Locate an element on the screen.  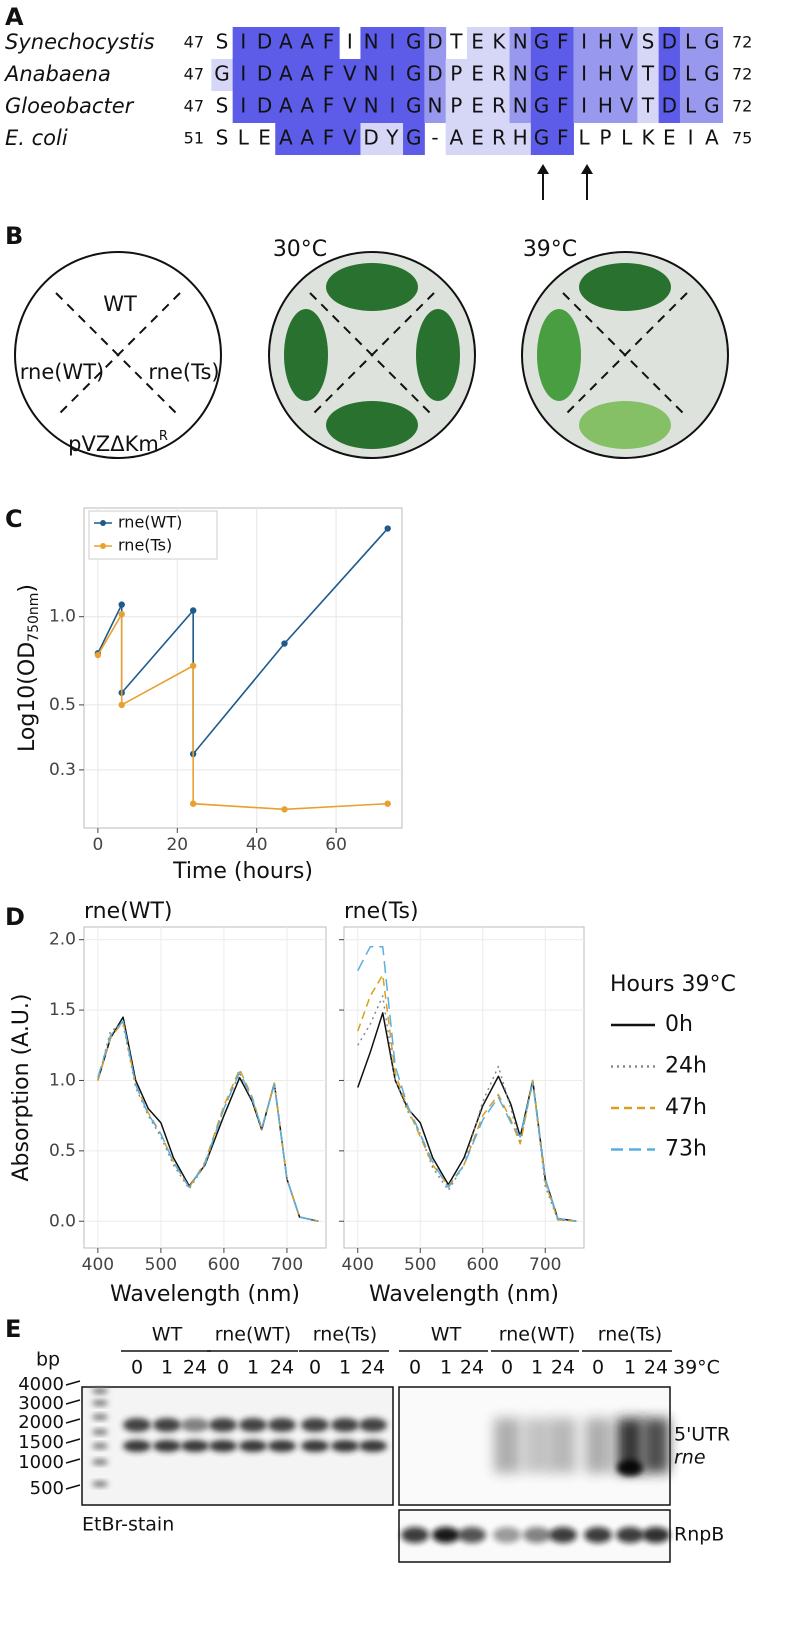
y-axis-label: Absorption (A.U.) is located at coordinates (21, 1088).